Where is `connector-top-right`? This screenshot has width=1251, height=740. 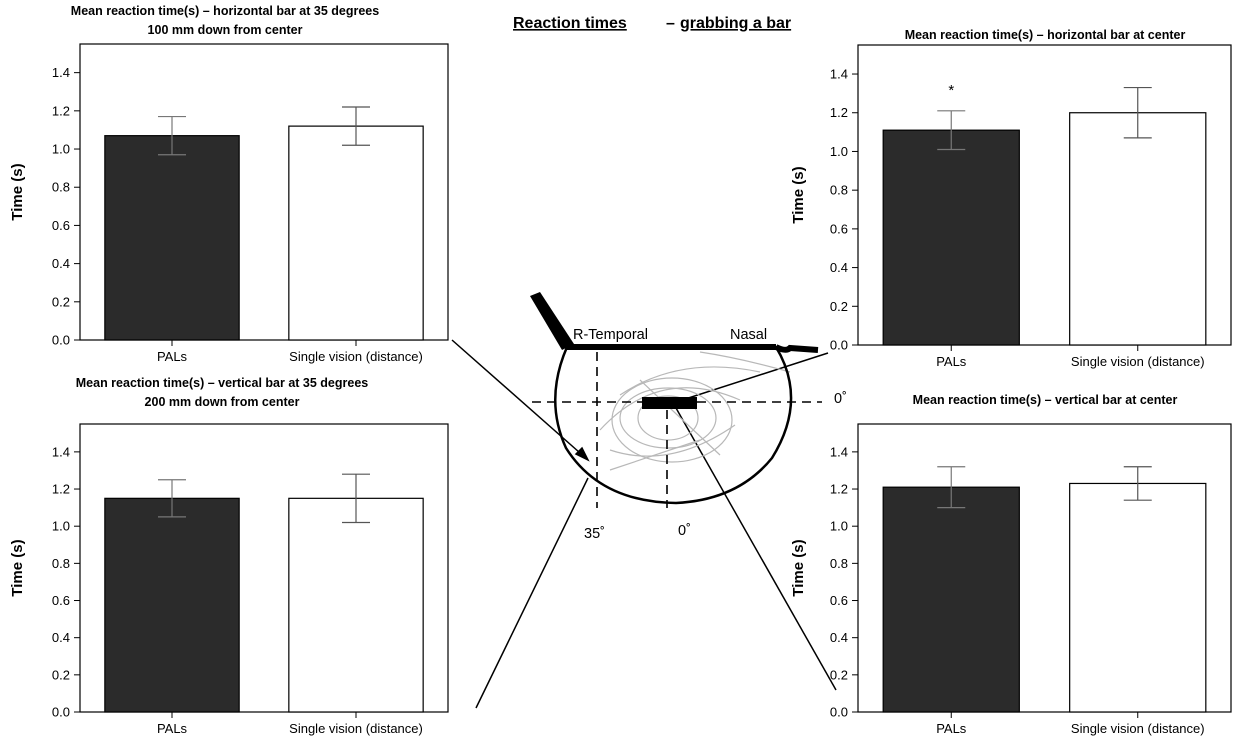 connector-top-right is located at coordinates (752, 377).